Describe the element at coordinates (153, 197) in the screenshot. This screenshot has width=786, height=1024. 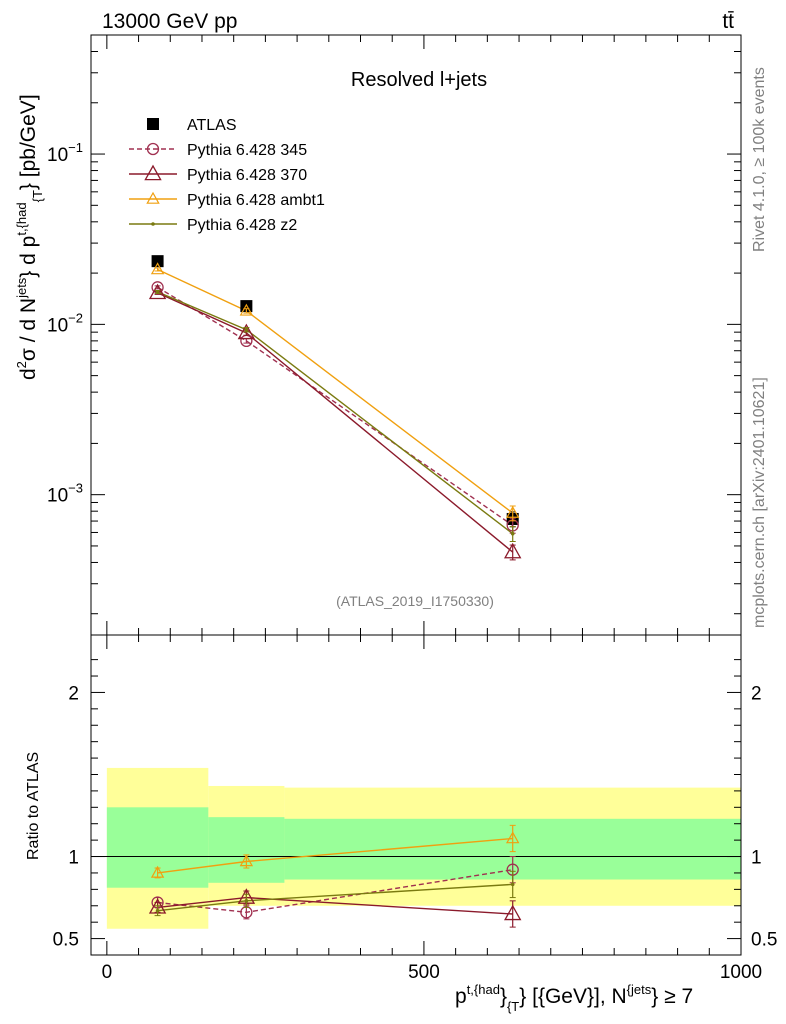
I see `legend-marker-pythia-6-428-ambt1` at that location.